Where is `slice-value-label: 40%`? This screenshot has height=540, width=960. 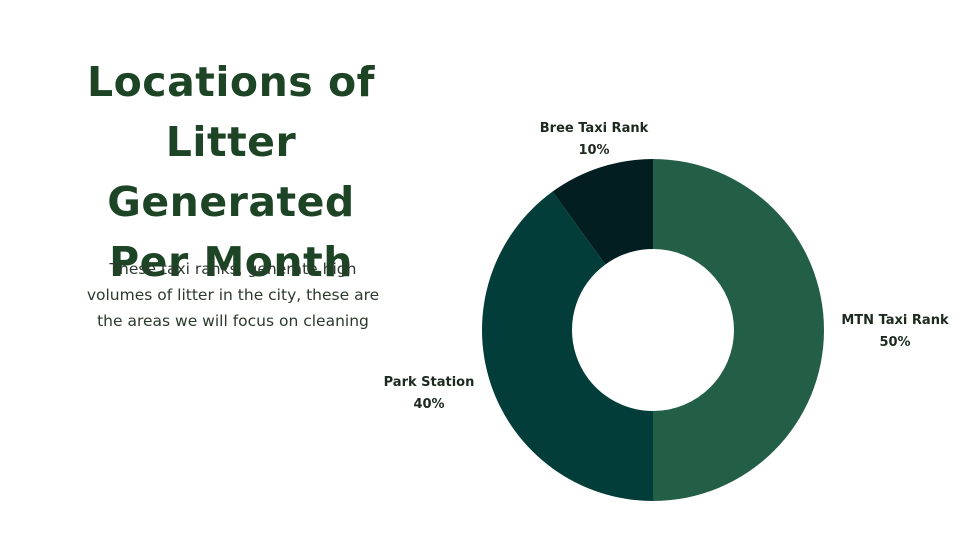
slice-value-label: 40% is located at coordinates (428, 404).